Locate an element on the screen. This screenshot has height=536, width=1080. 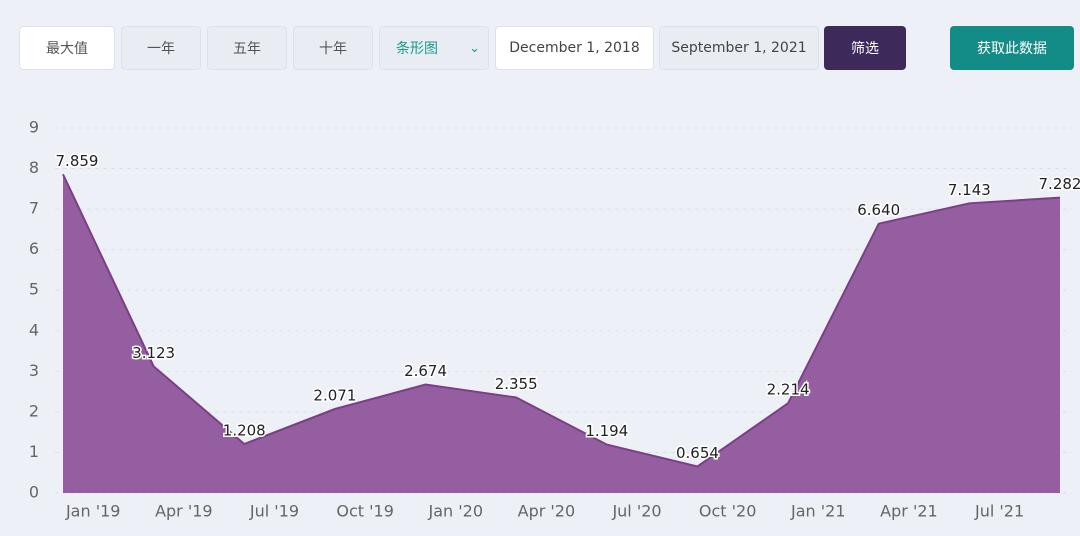
value-label: 7.282 is located at coordinates (1059, 184).